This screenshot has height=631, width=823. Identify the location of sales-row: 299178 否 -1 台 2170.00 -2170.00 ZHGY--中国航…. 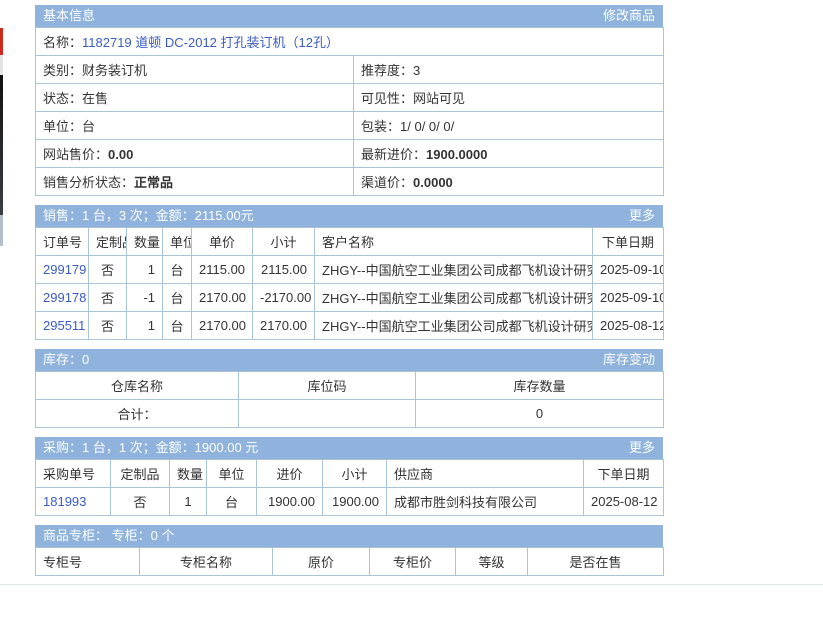
(349, 297).